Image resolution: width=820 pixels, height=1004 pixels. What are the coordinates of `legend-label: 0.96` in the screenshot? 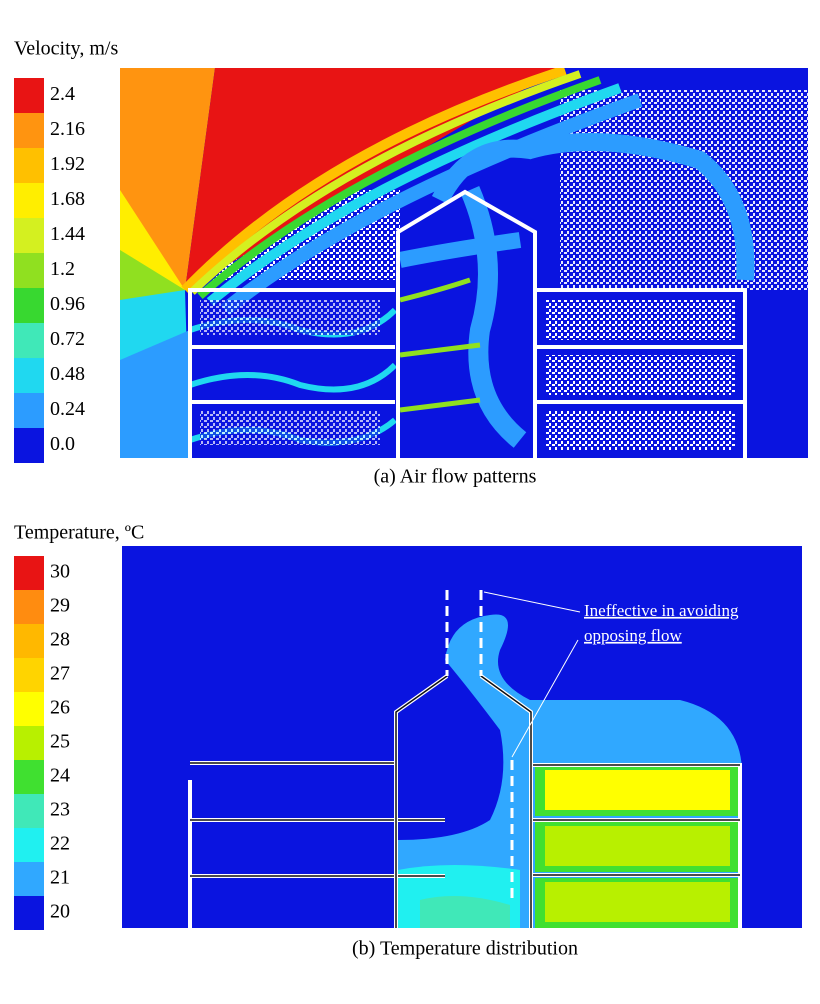 It's located at (67, 304).